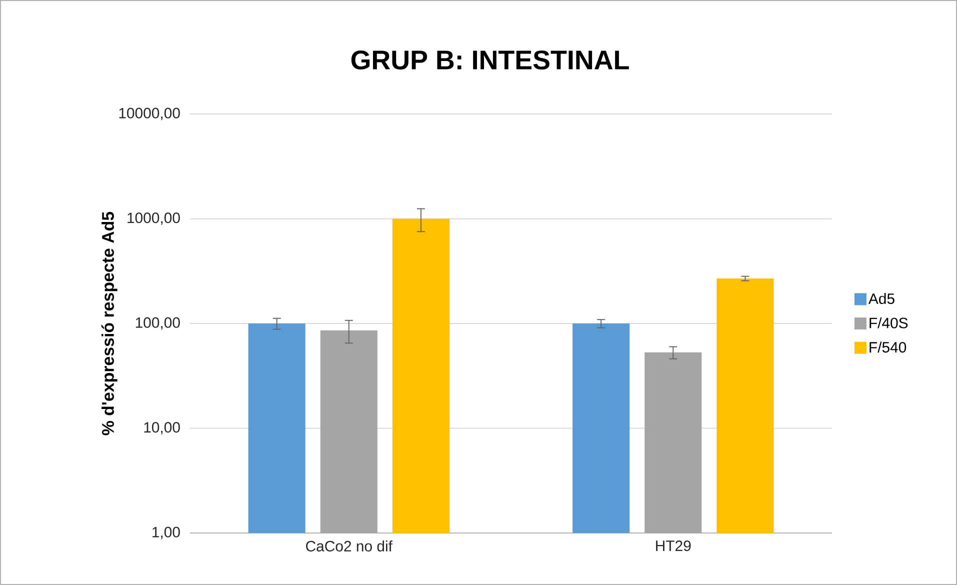  What do you see at coordinates (673, 546) in the screenshot?
I see `x-tick-label: HT29` at bounding box center [673, 546].